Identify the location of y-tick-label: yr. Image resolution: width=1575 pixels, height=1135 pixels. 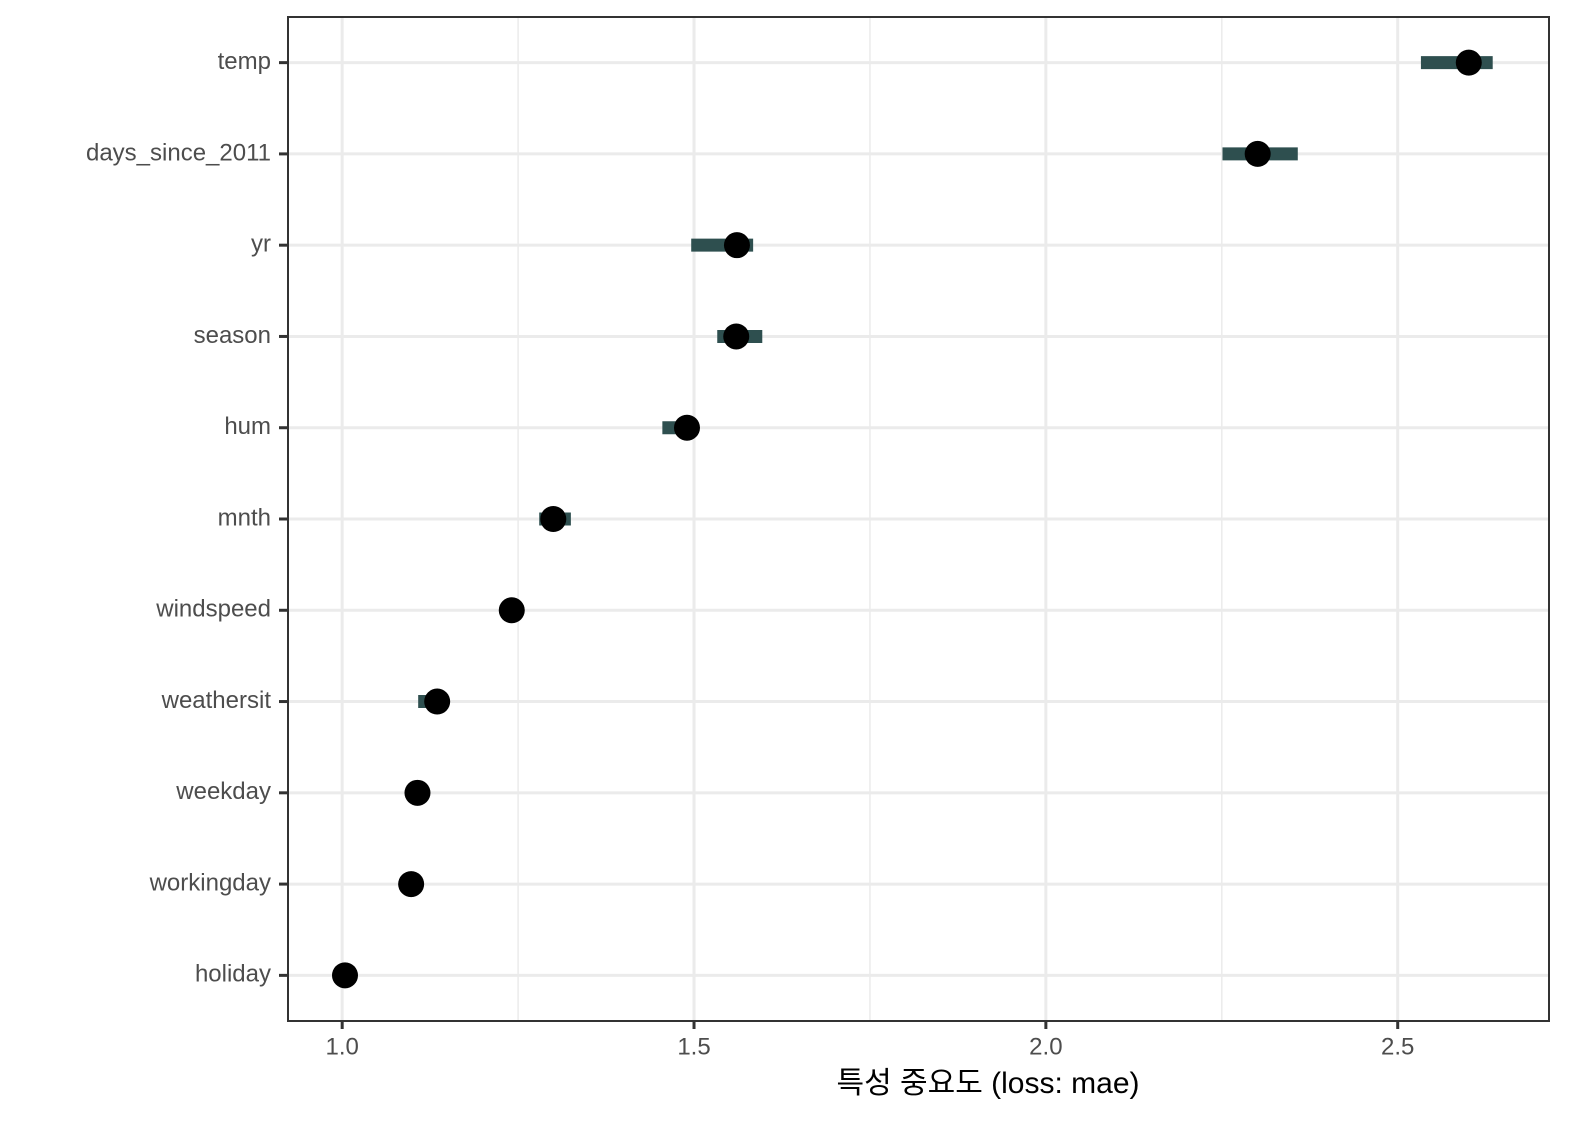
(261, 244).